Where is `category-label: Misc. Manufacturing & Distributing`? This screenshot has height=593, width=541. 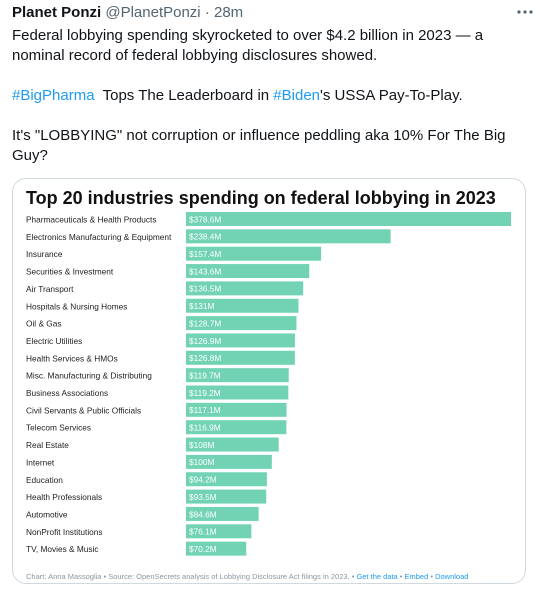 category-label: Misc. Manufacturing & Distributing is located at coordinates (89, 376).